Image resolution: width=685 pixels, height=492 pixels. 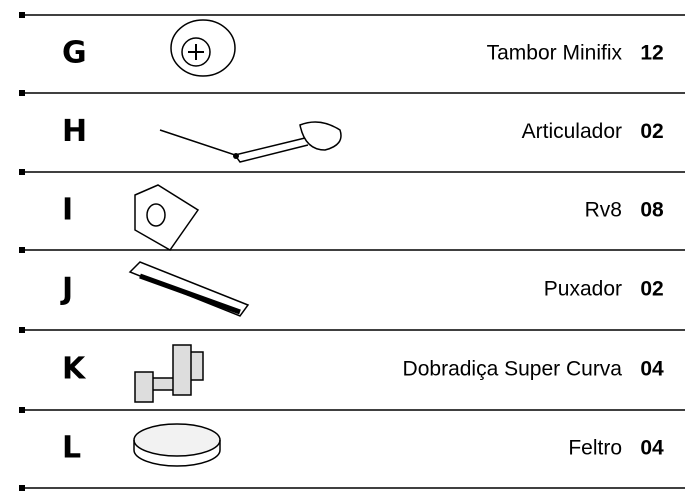 I want to click on part-letter: G, so click(x=74, y=53).